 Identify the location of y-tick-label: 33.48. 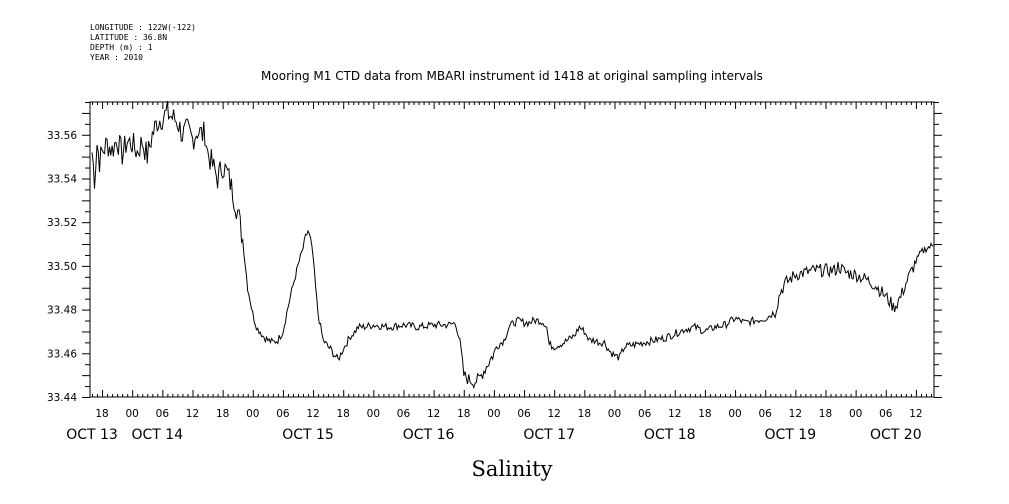
(62, 311).